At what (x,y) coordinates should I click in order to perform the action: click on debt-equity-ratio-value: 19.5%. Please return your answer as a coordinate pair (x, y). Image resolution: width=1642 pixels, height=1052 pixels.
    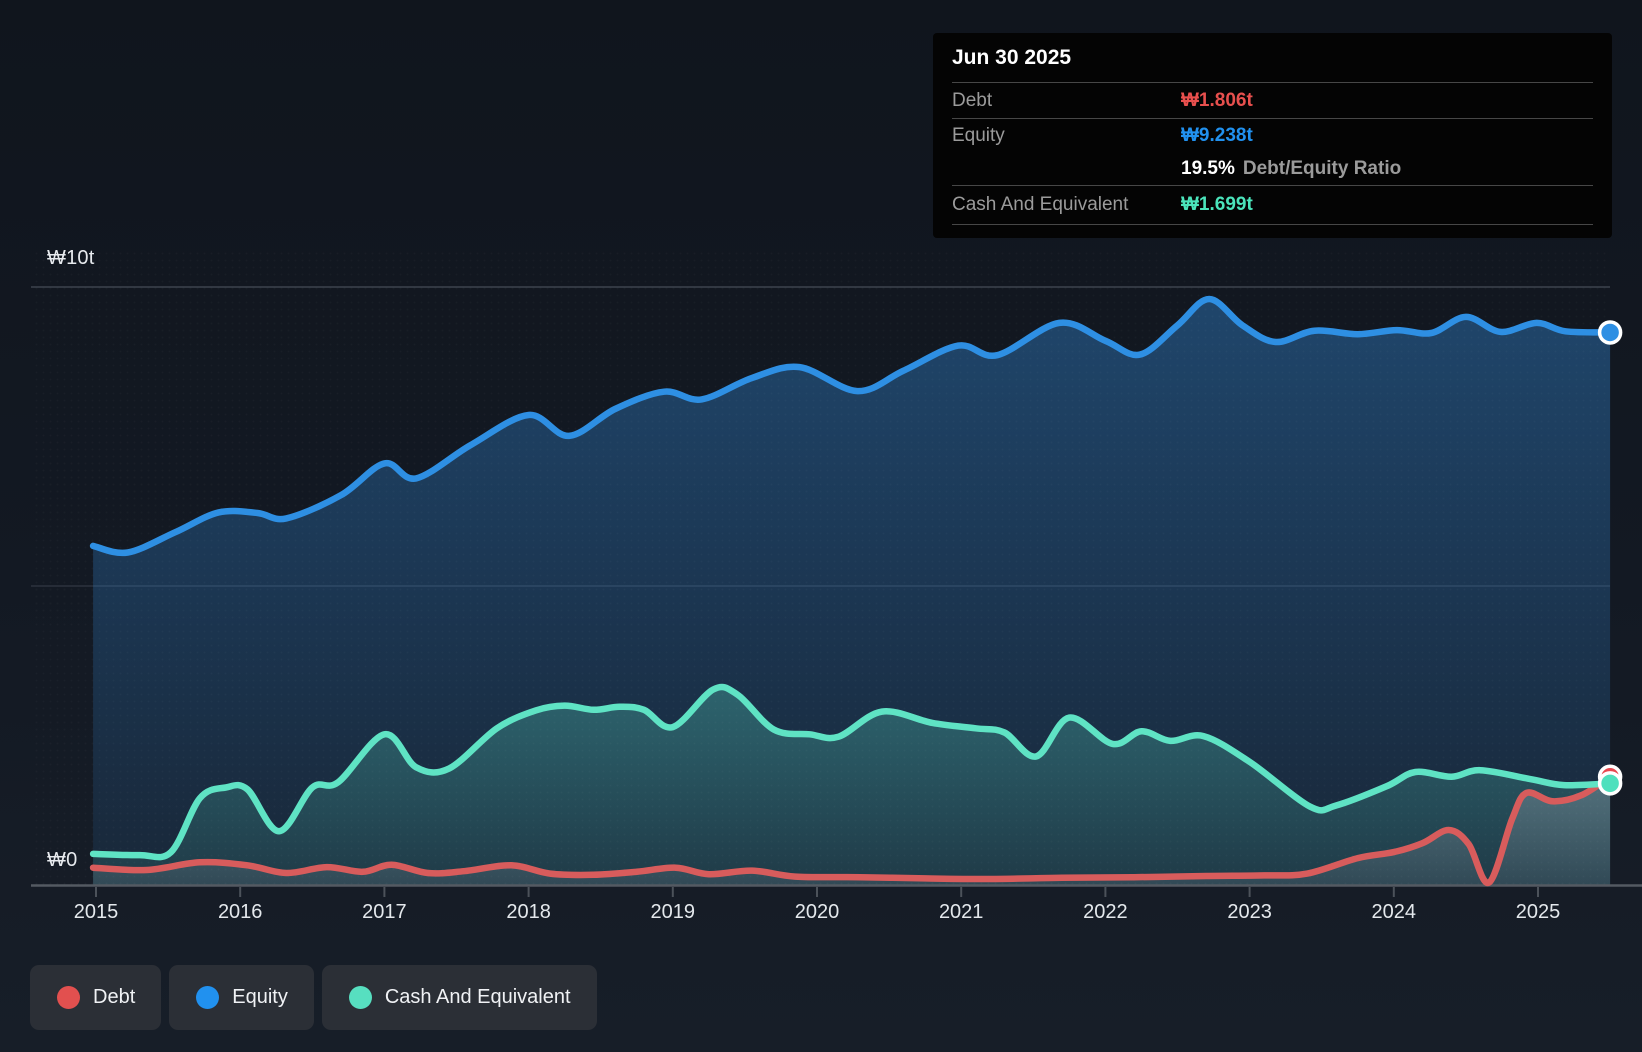
    Looking at the image, I should click on (1208, 168).